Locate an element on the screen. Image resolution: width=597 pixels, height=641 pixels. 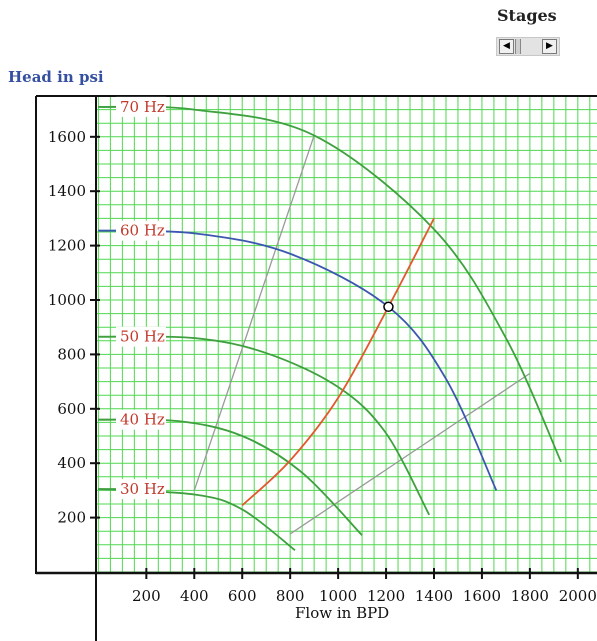
stages-stepper: ◀ ▶ is located at coordinates (528, 46).